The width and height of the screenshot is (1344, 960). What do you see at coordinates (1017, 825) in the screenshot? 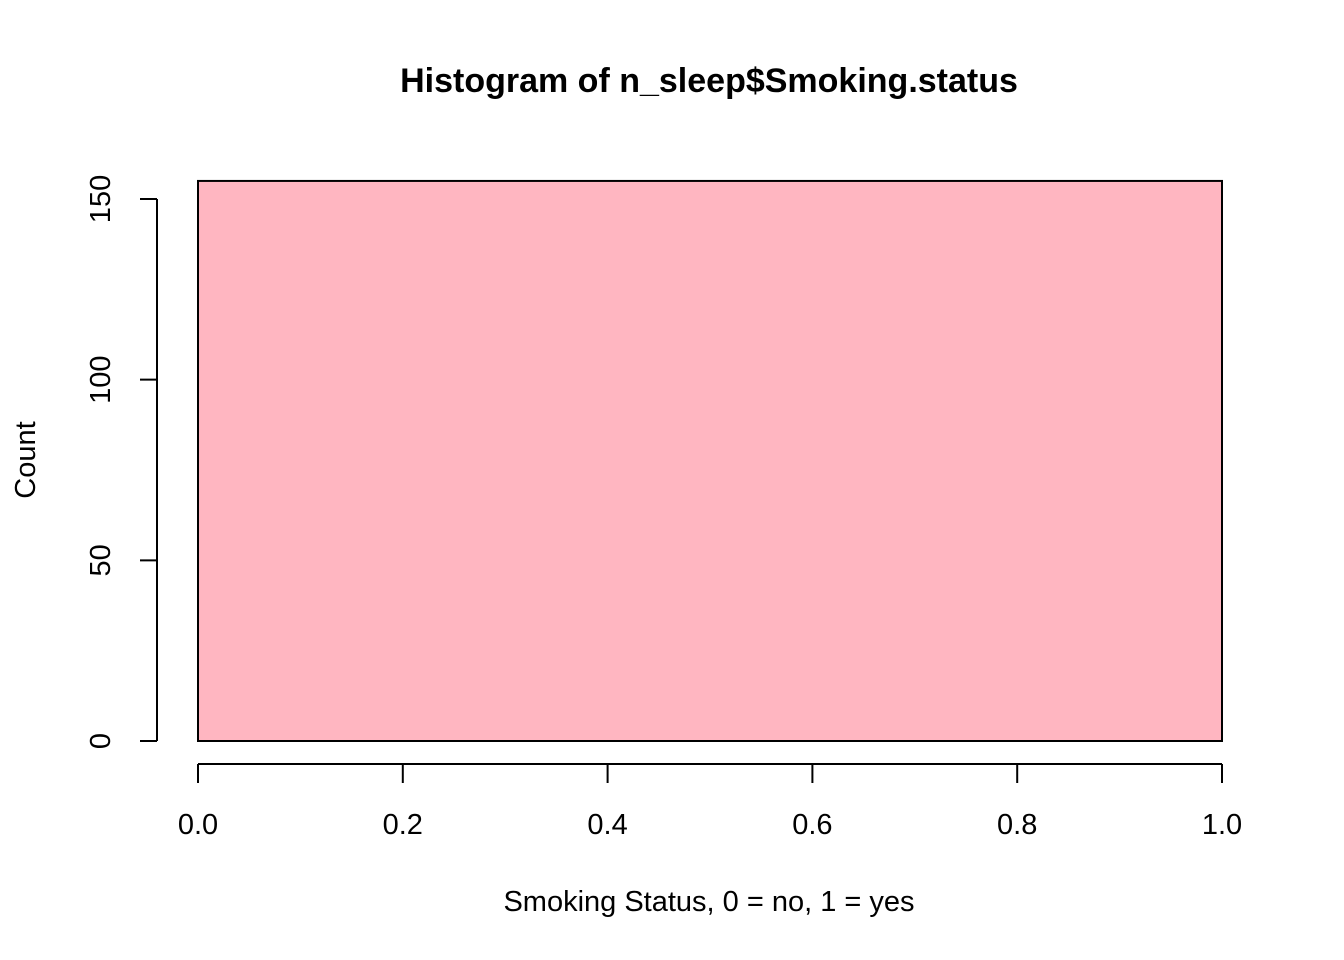
I see `x-tick-label: 0.8` at bounding box center [1017, 825].